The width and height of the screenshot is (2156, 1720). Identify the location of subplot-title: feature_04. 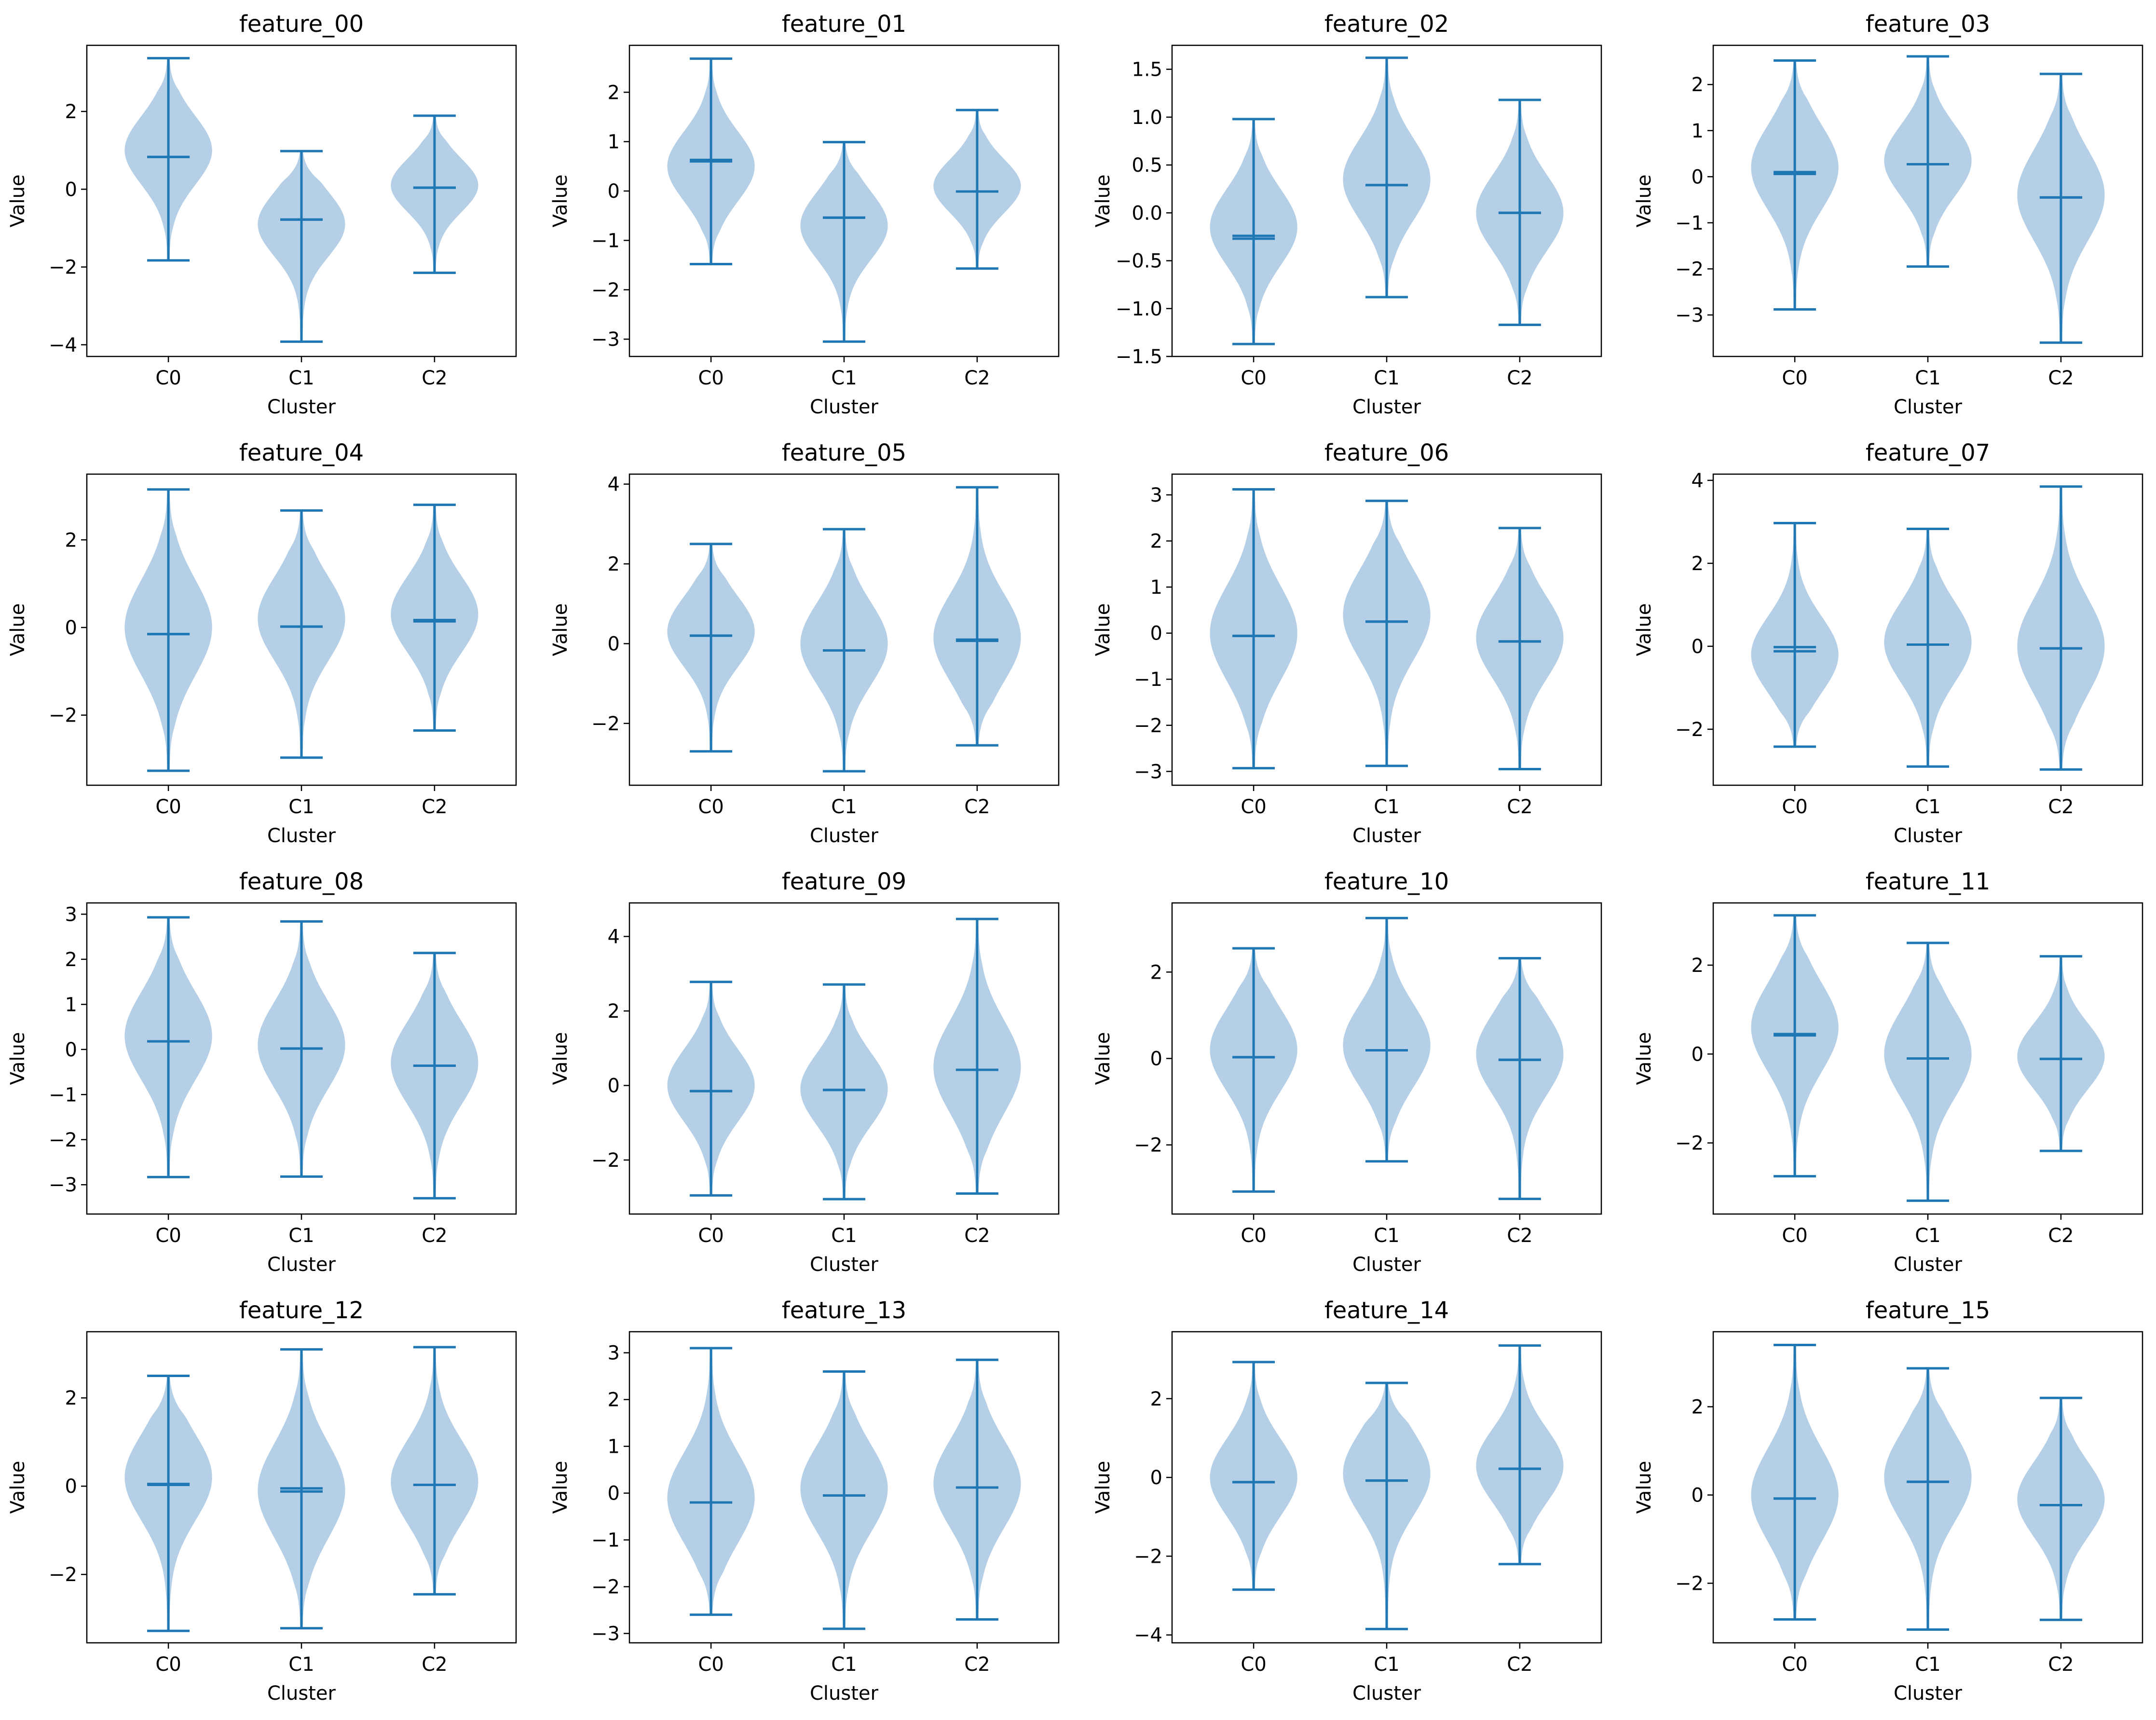
(301, 452).